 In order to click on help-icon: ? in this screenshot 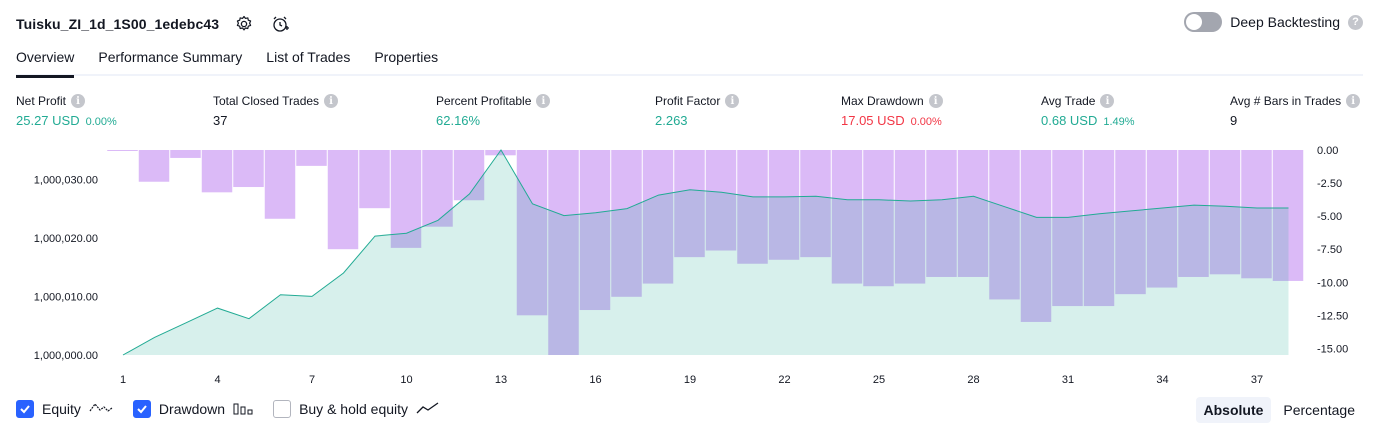, I will do `click(1355, 22)`.